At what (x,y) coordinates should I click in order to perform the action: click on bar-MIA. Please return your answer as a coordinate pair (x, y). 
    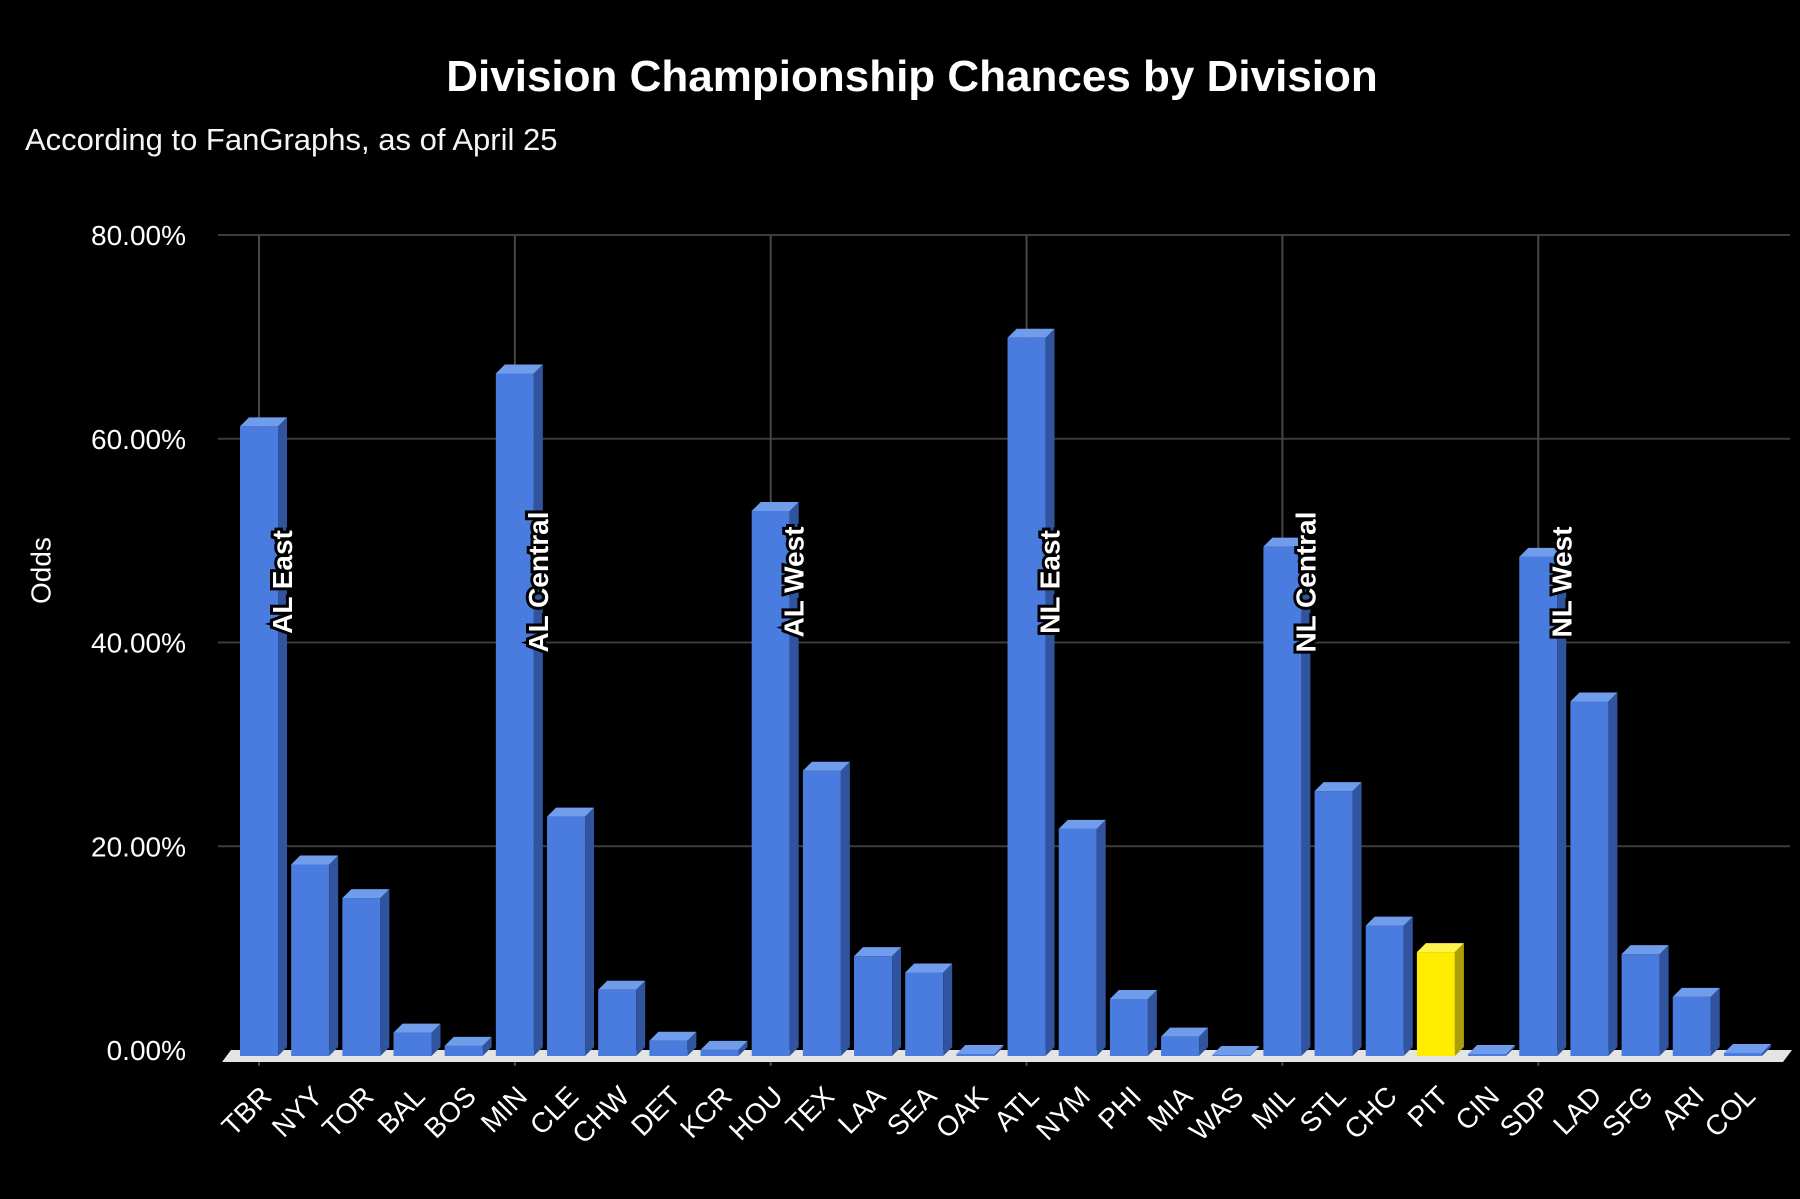
    Looking at the image, I should click on (1185, 1041).